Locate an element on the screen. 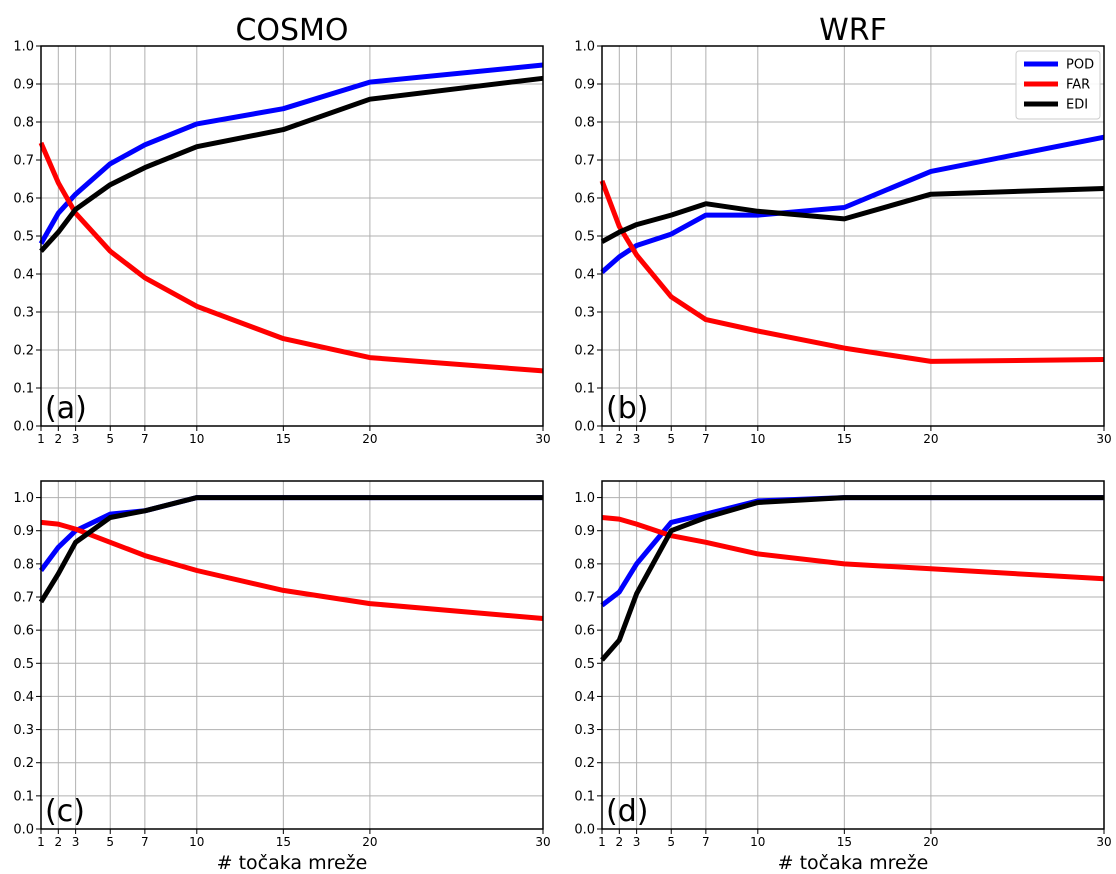  legend-entry-far: FAR is located at coordinates (1078, 85).